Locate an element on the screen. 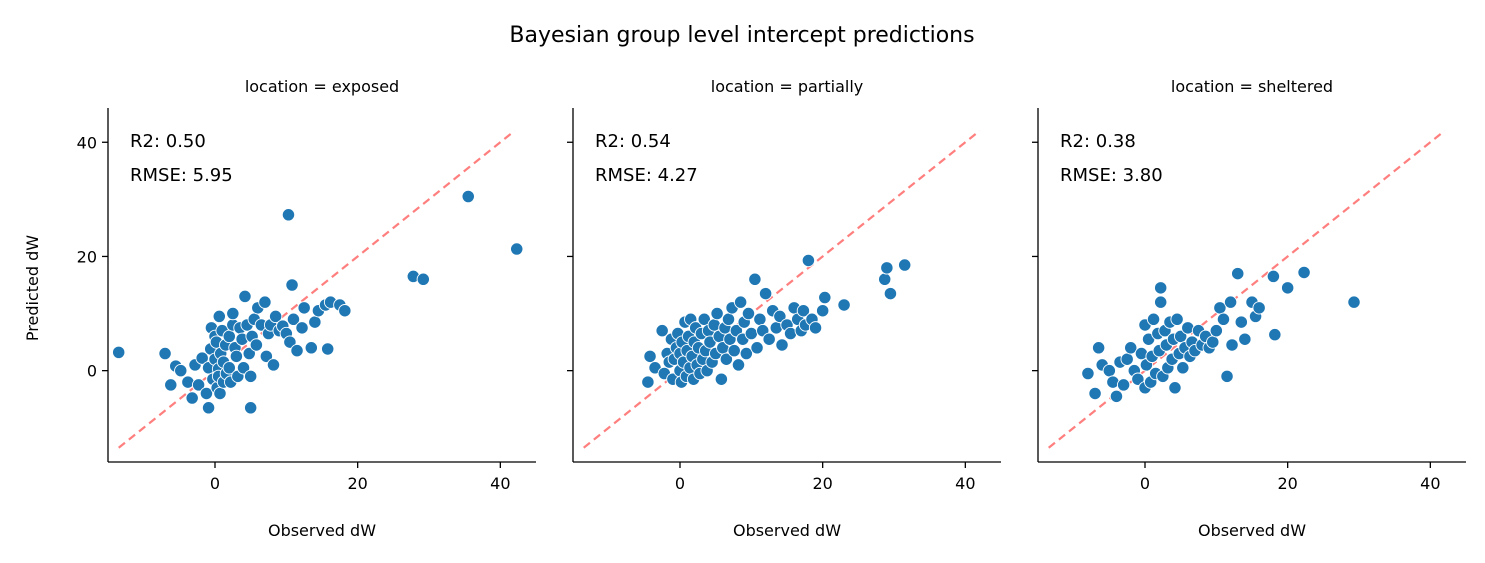 This screenshot has height=563, width=1485. panel-title: location = partially is located at coordinates (787, 86).